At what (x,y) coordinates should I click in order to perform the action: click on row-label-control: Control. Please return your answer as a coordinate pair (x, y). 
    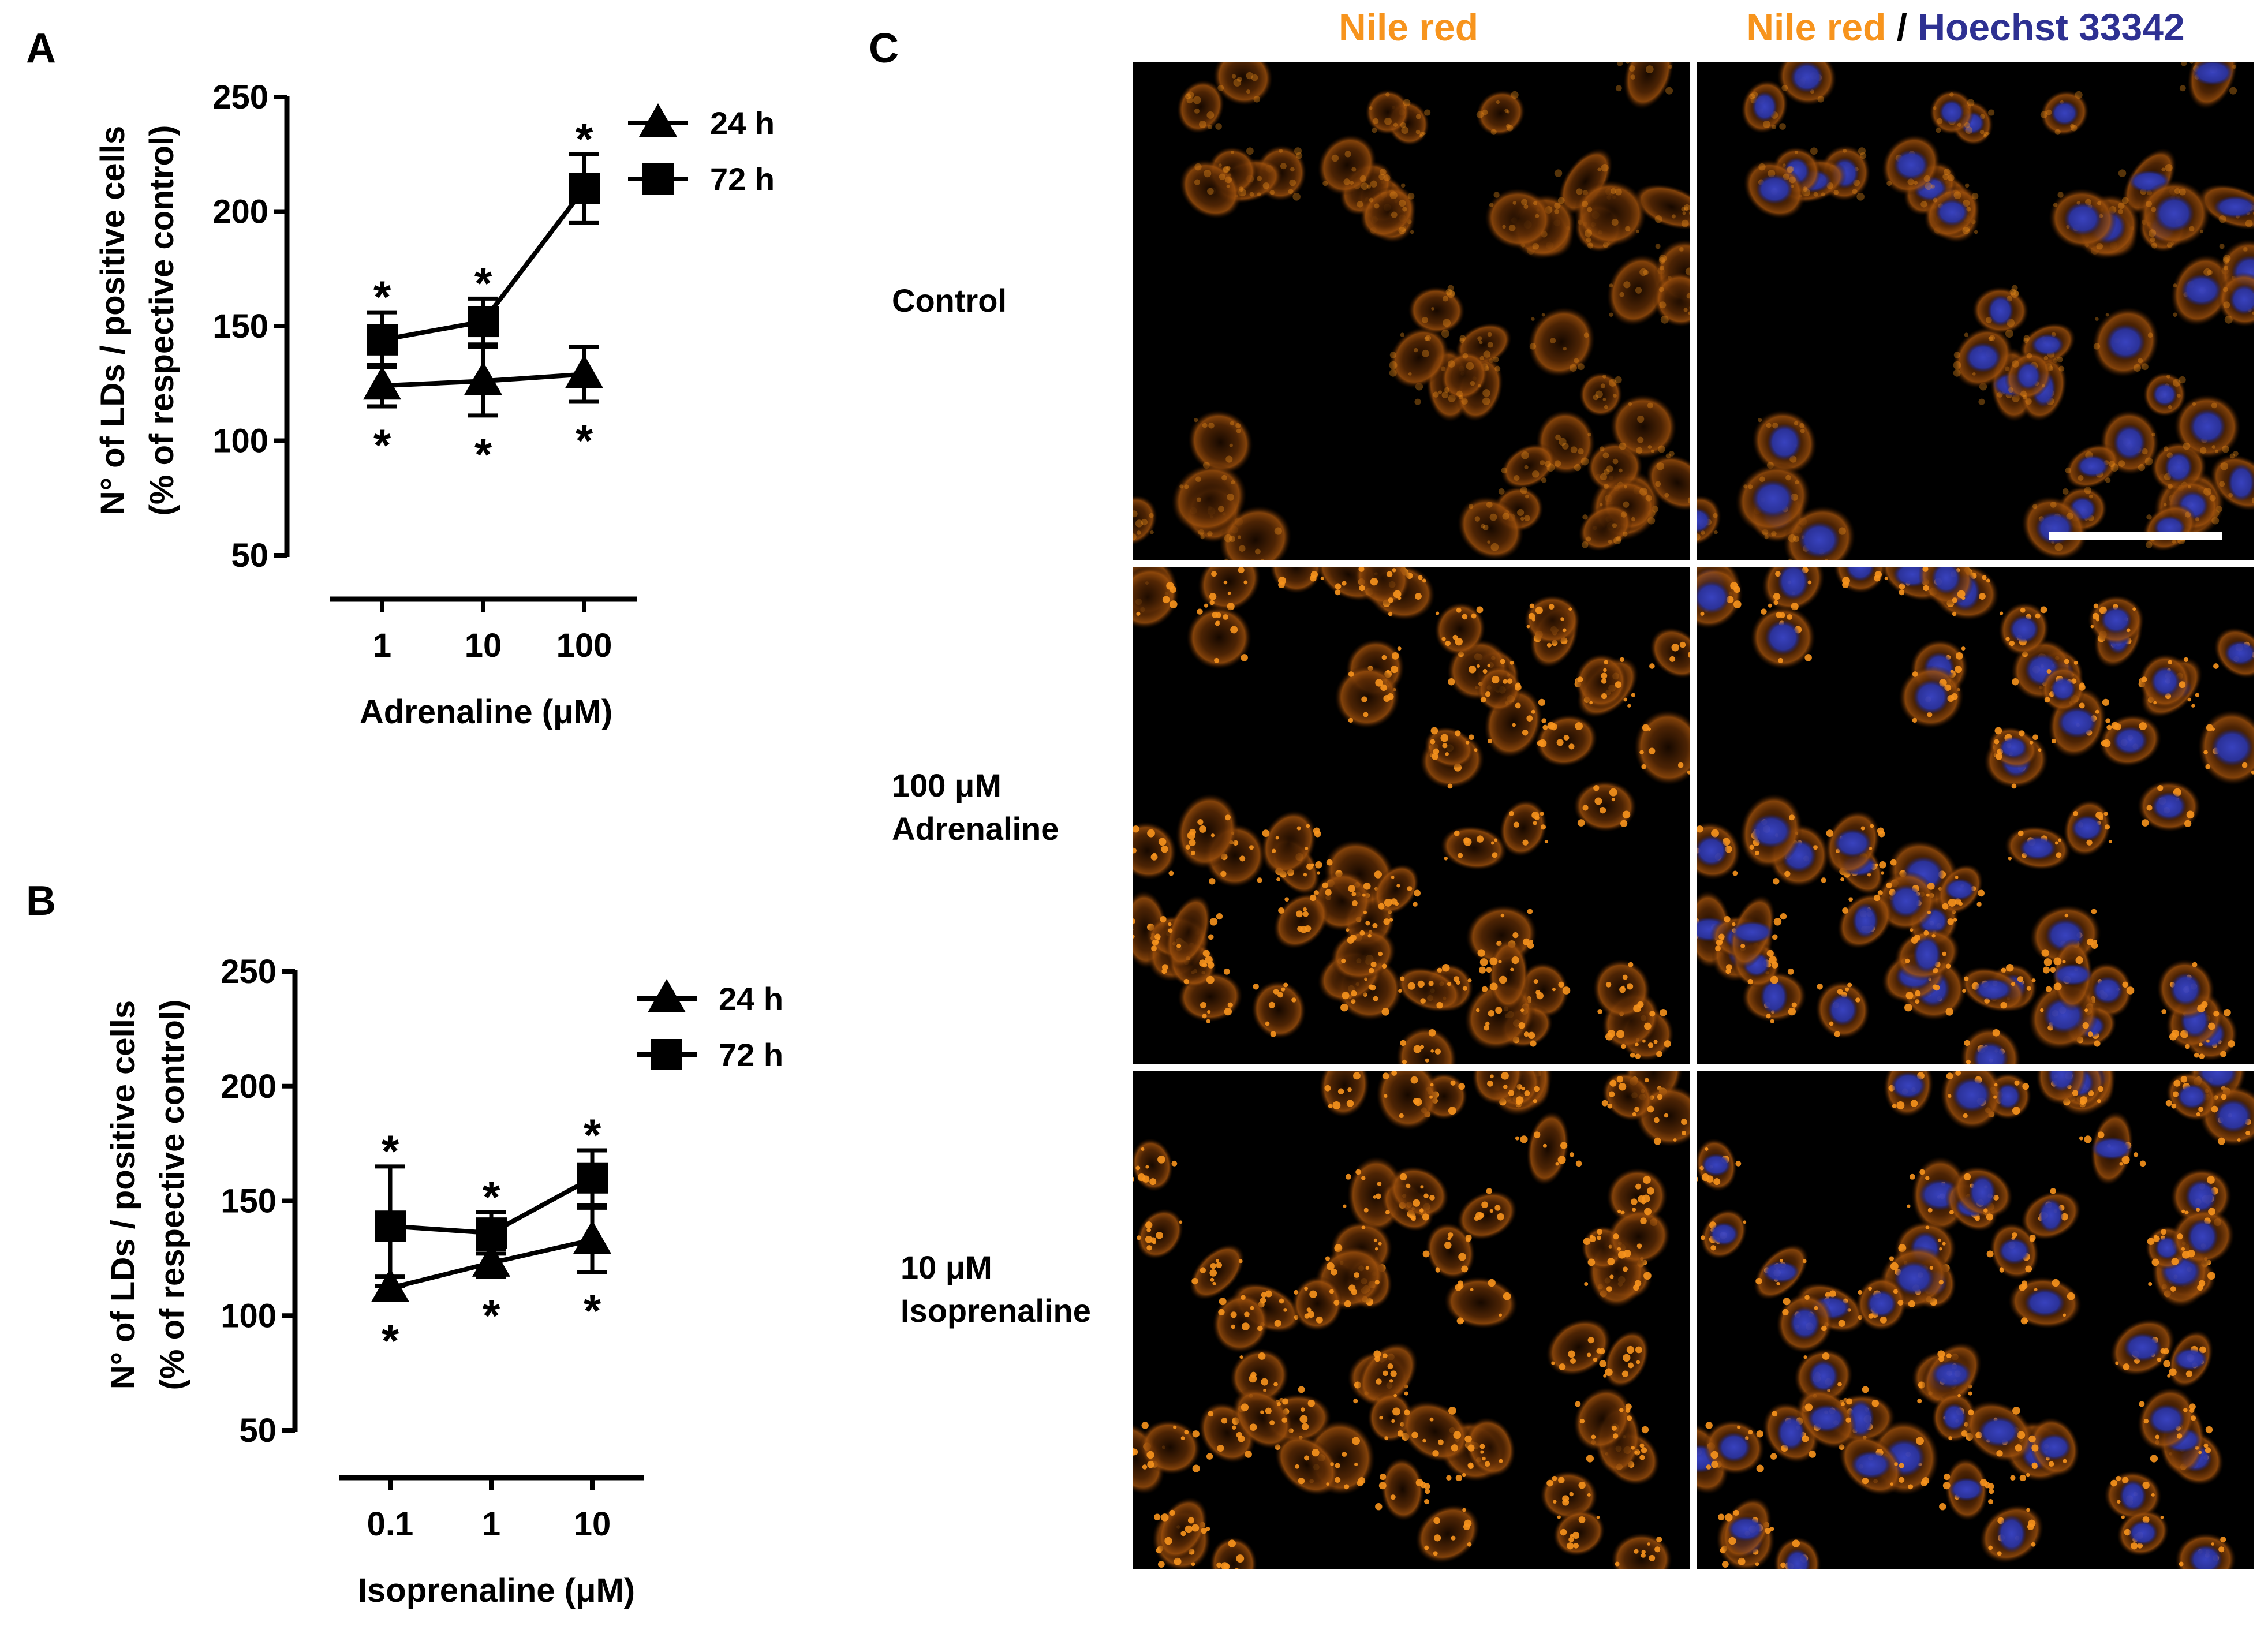
    Looking at the image, I should click on (949, 300).